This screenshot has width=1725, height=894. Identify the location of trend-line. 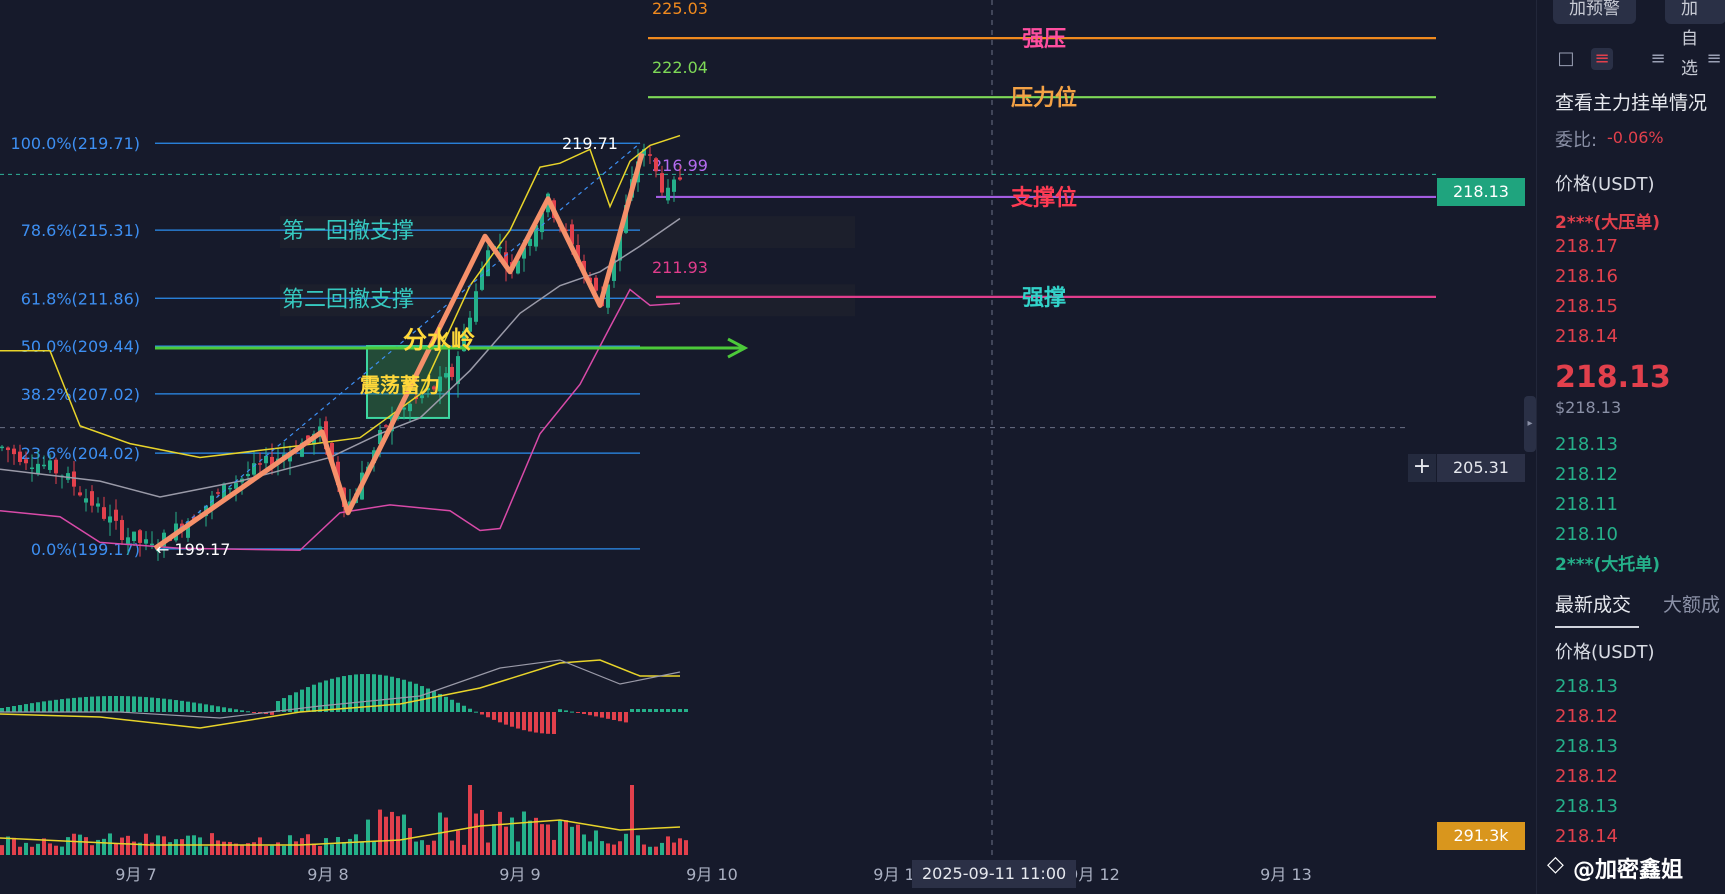
(397, 346).